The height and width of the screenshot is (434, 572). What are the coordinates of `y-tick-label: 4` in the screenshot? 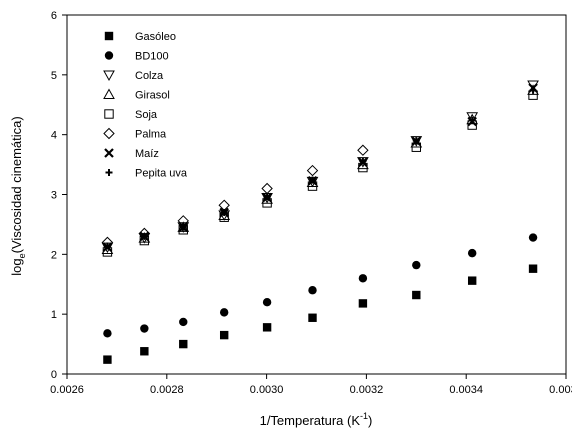 It's located at (54, 136).